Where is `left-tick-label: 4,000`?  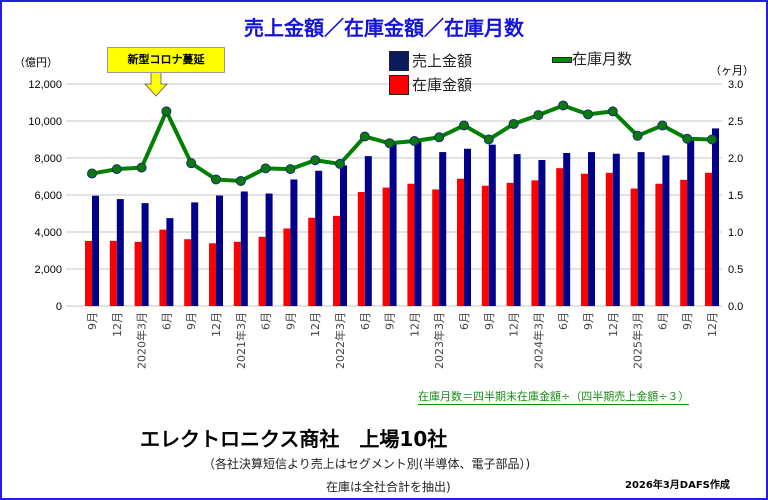
left-tick-label: 4,000 is located at coordinates (48, 233).